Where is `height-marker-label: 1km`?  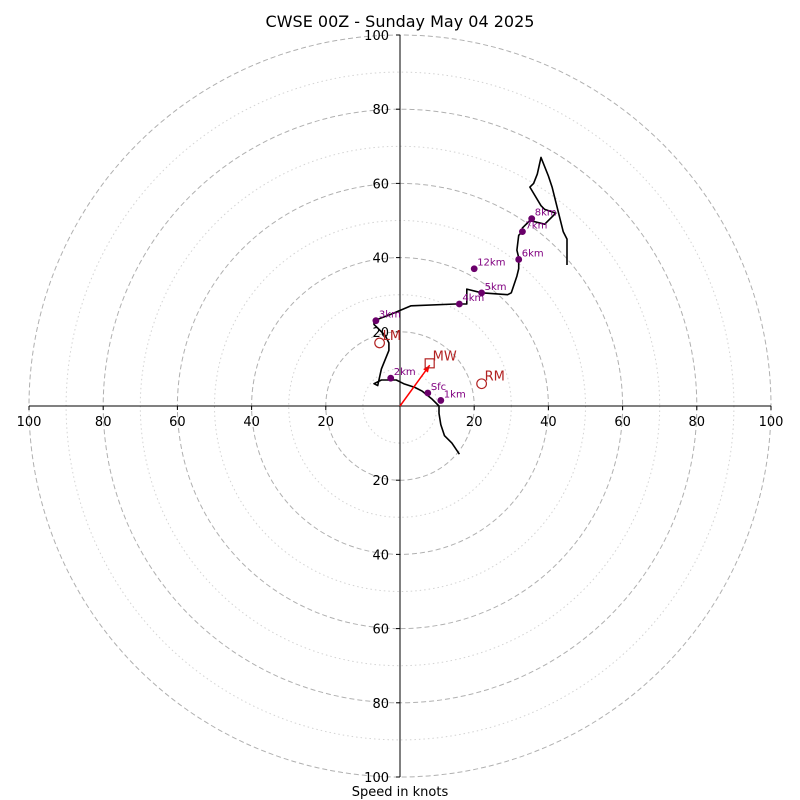
height-marker-label: 1km is located at coordinates (455, 394).